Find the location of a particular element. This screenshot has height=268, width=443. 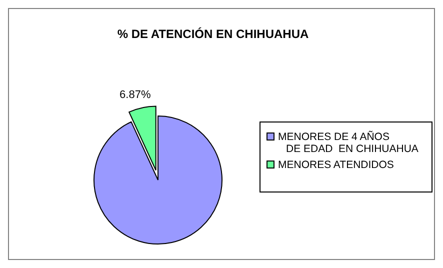

legend-label: MENORES DE 4 AÑOS DE EDAD EN CHIHUAHUA is located at coordinates (348, 142).